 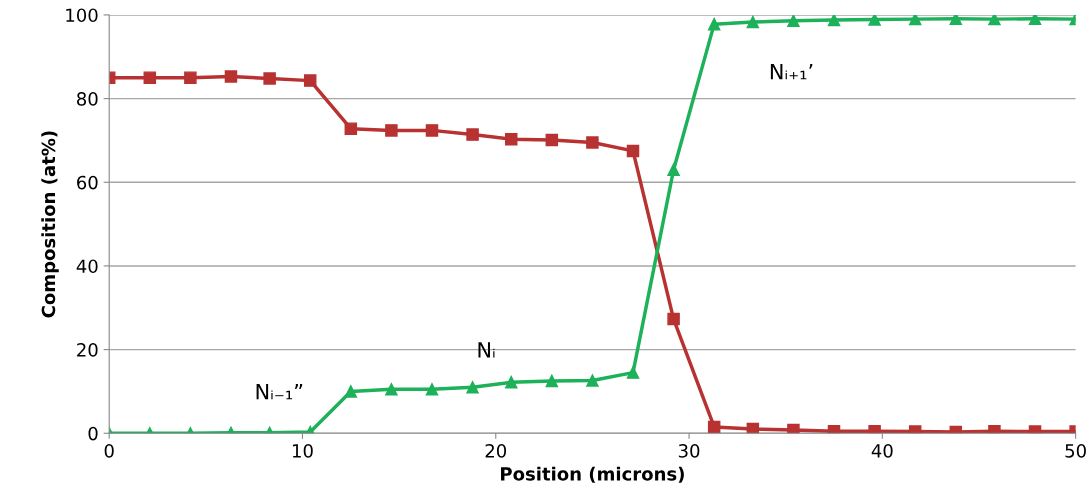 I want to click on y-tick-label: 40, so click(x=87, y=266).